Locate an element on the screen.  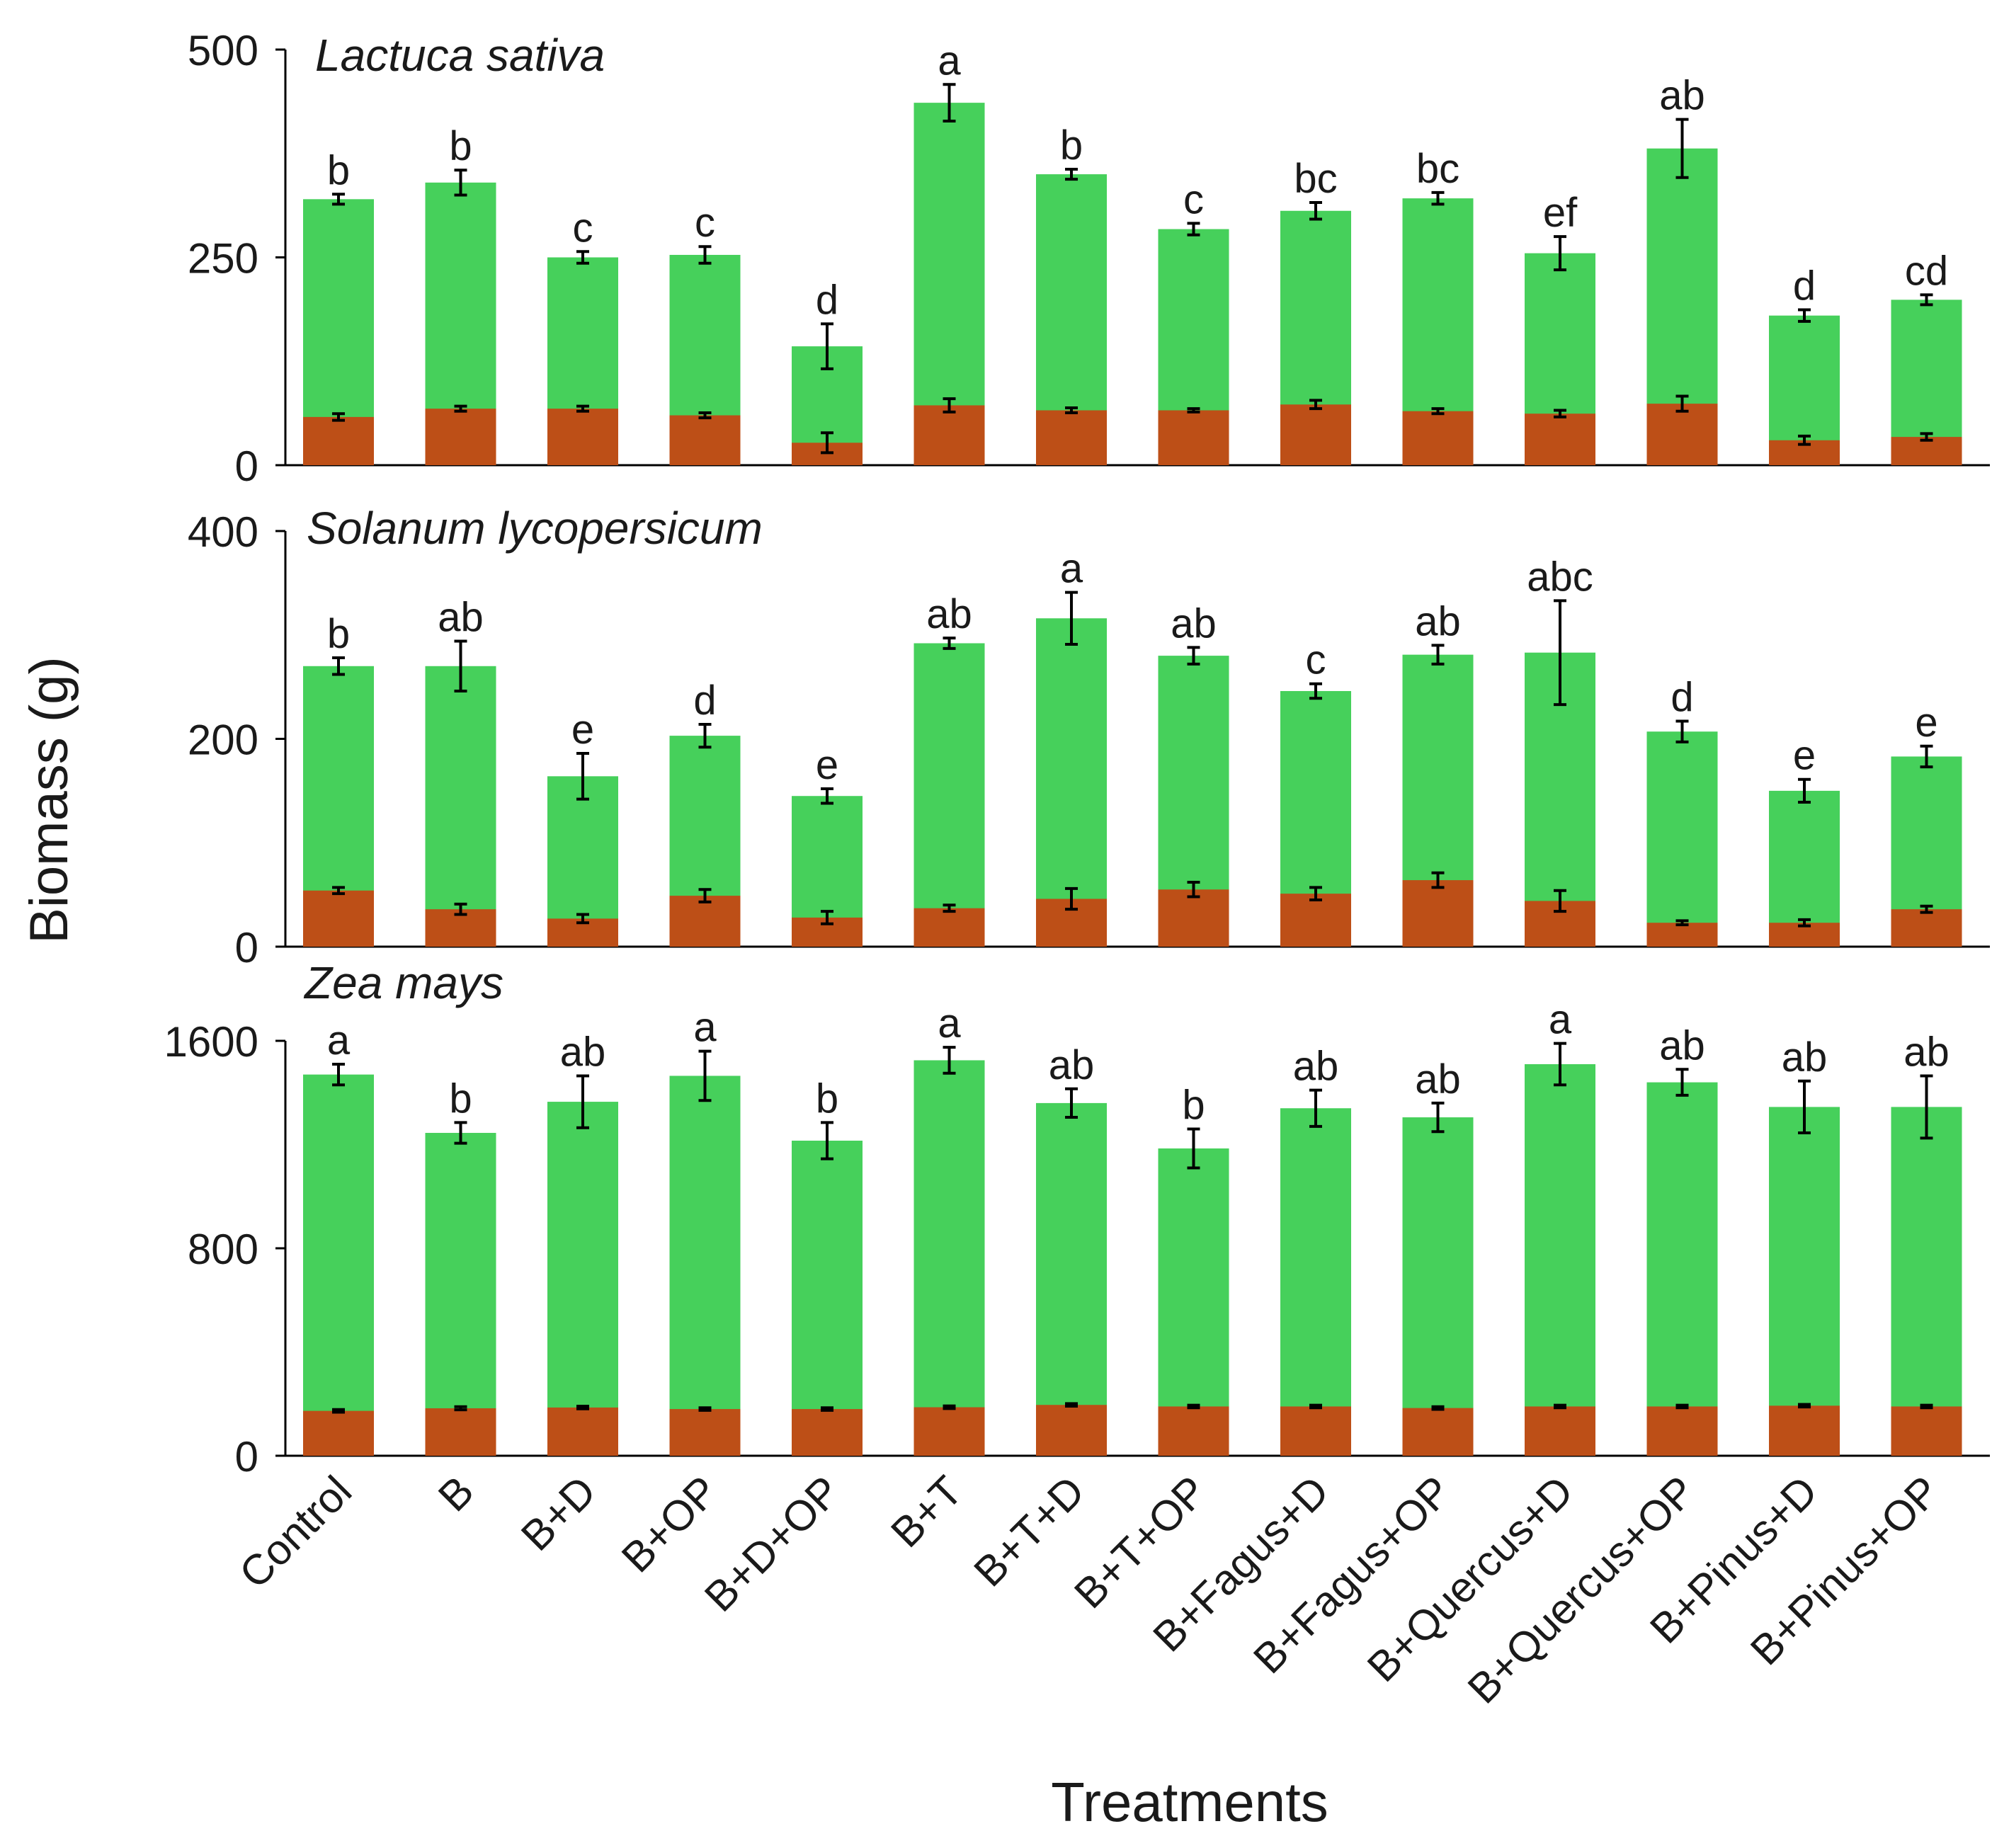
significance-letter: e is located at coordinates (582, 730).